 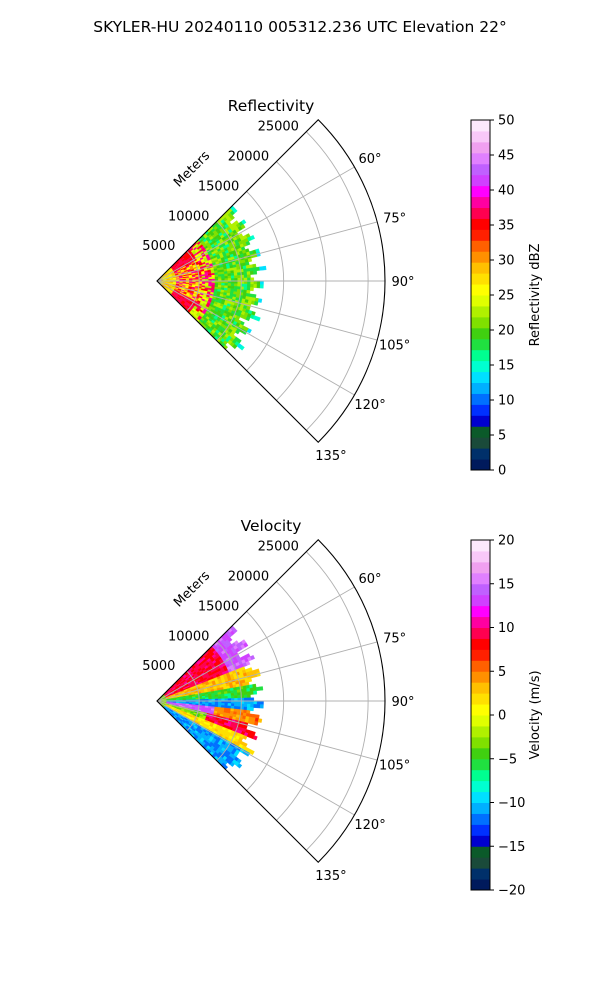 I want to click on colorbar-tick-label: 10, so click(x=506, y=628).